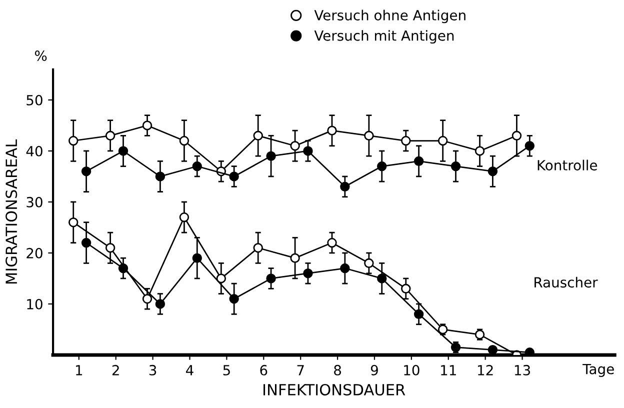  What do you see at coordinates (384, 37) in the screenshot?
I see `legend-label: Versuch mit Antigen` at bounding box center [384, 37].